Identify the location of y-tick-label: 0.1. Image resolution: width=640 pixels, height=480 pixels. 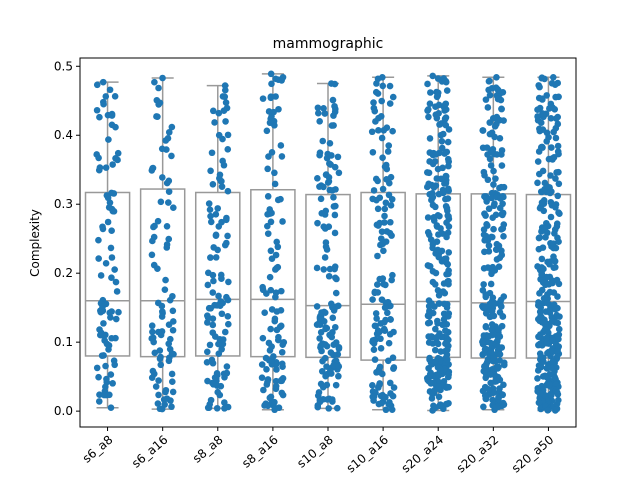
(63, 342).